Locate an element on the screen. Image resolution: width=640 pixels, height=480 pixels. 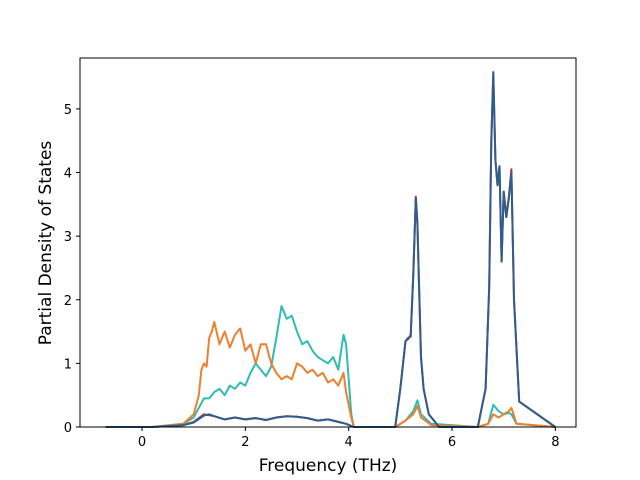
x-tick-label: 6 is located at coordinates (452, 442).